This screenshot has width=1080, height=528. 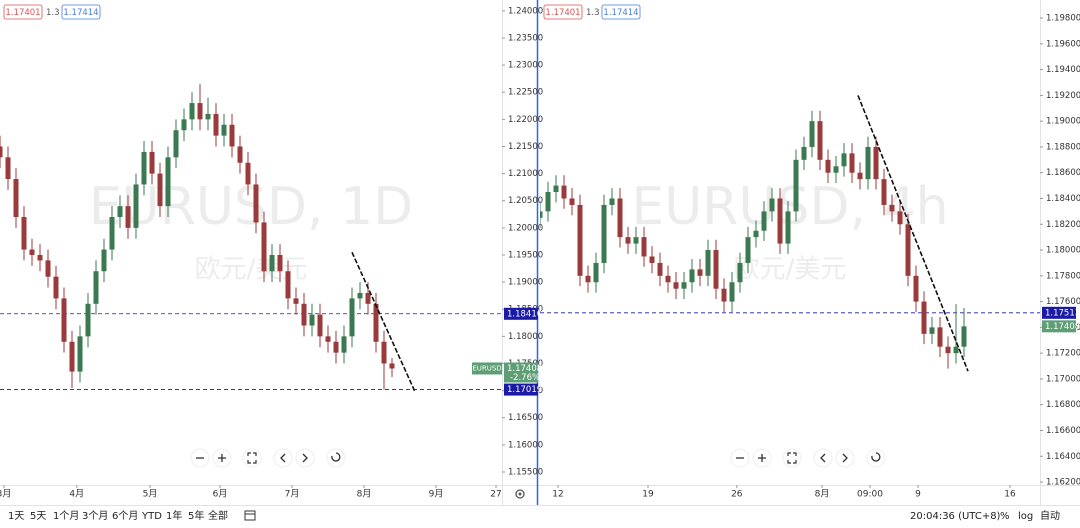 I want to click on x-tick-label: 12, so click(x=557, y=495).